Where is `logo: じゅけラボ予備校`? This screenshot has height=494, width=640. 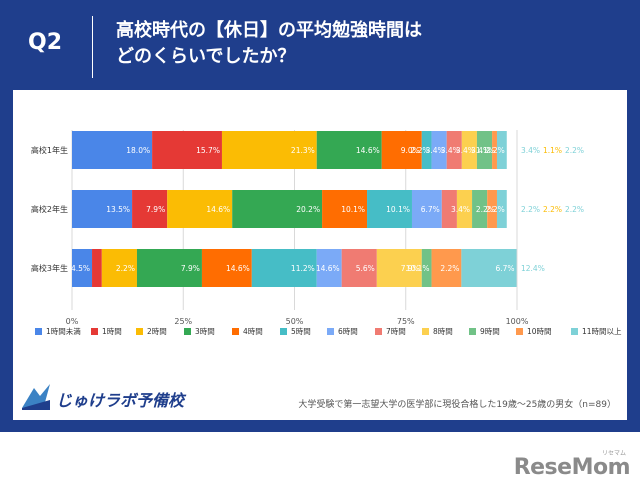
logo: じゅけラボ予備校 is located at coordinates (105, 398).